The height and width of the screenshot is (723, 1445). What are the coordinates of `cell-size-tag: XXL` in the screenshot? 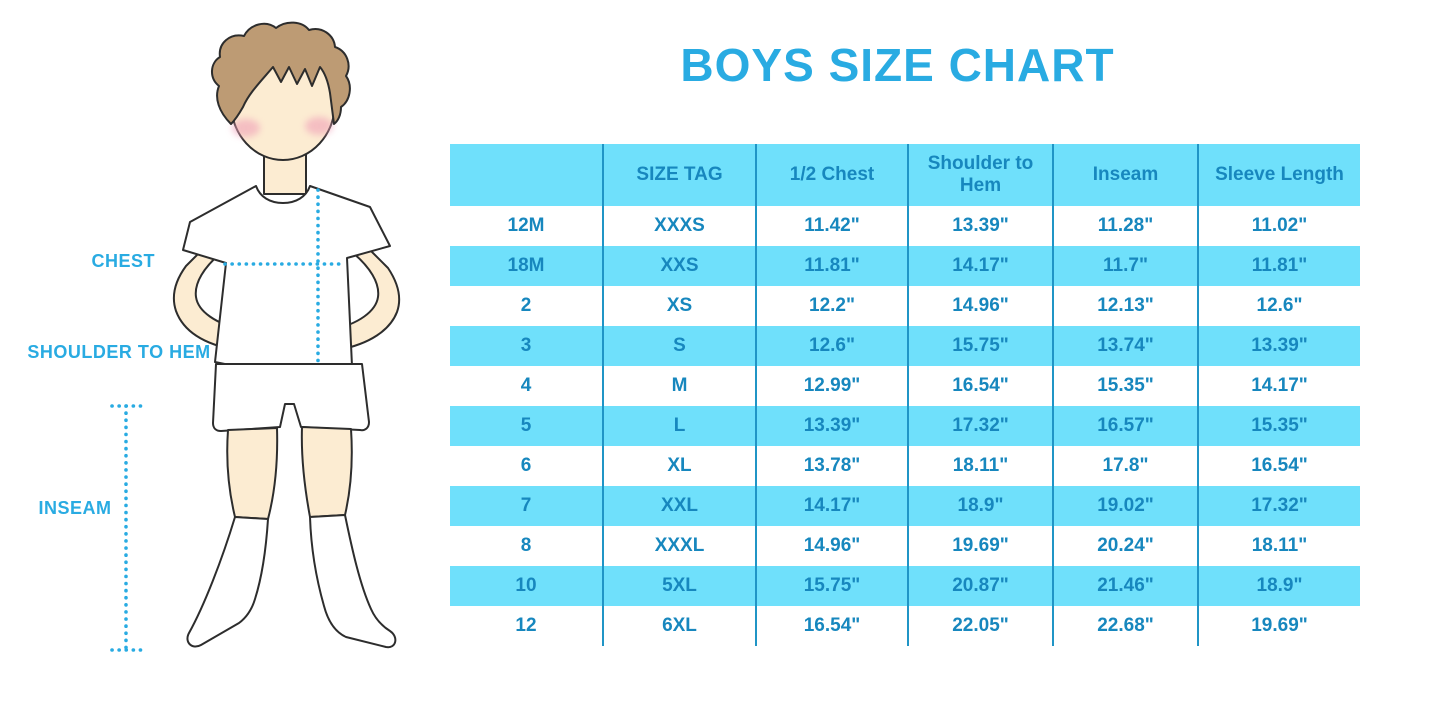 It's located at (678, 506).